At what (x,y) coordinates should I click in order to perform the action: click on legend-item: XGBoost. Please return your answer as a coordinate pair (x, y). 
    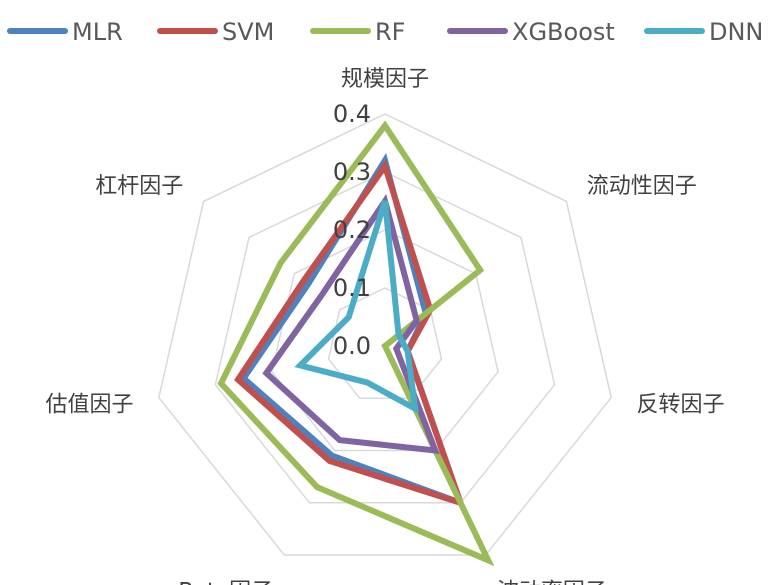
    Looking at the image, I should click on (531, 32).